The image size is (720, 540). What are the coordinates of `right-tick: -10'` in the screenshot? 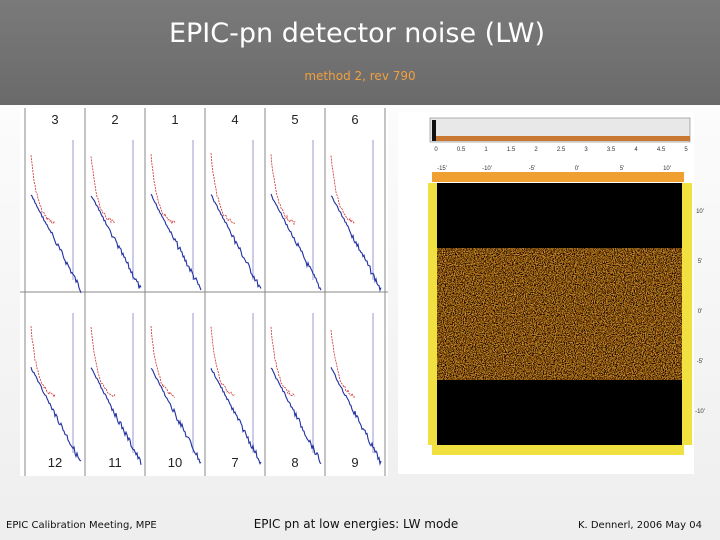 It's located at (700, 412).